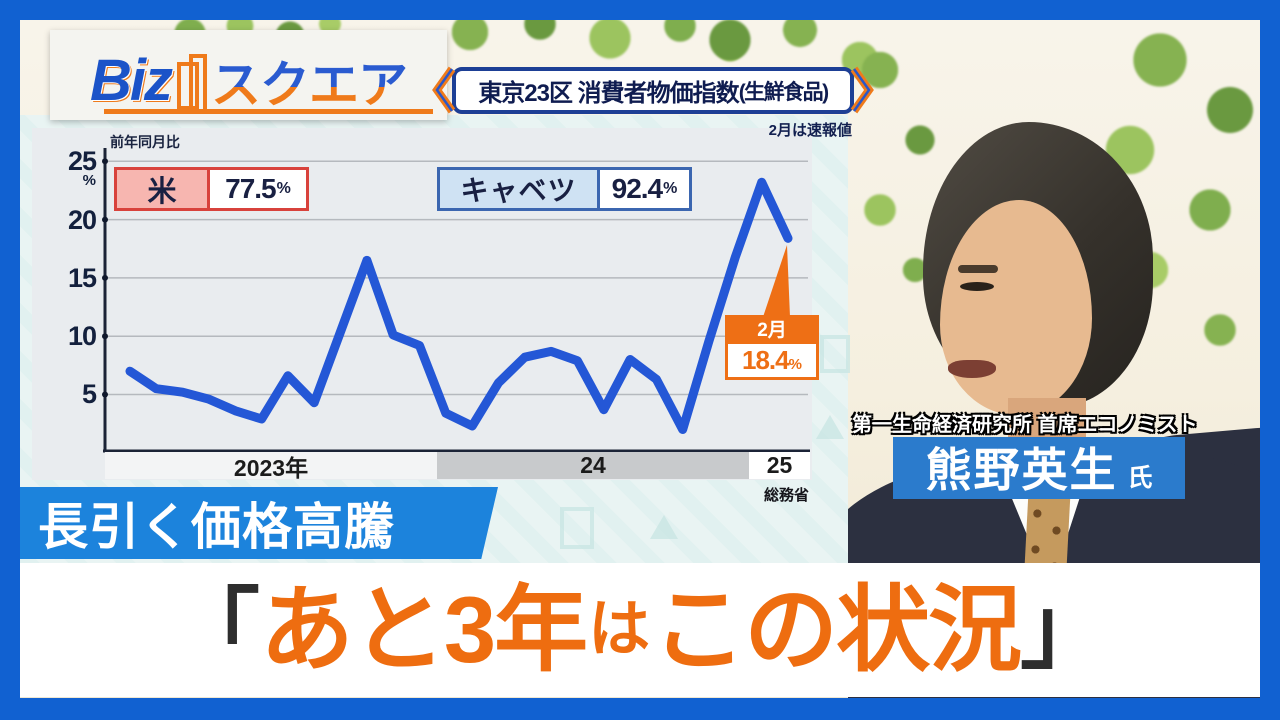 This screenshot has width=1280, height=720. Describe the element at coordinates (145, 142) in the screenshot. I see `yoy-axis-label: 前年同月比` at that location.